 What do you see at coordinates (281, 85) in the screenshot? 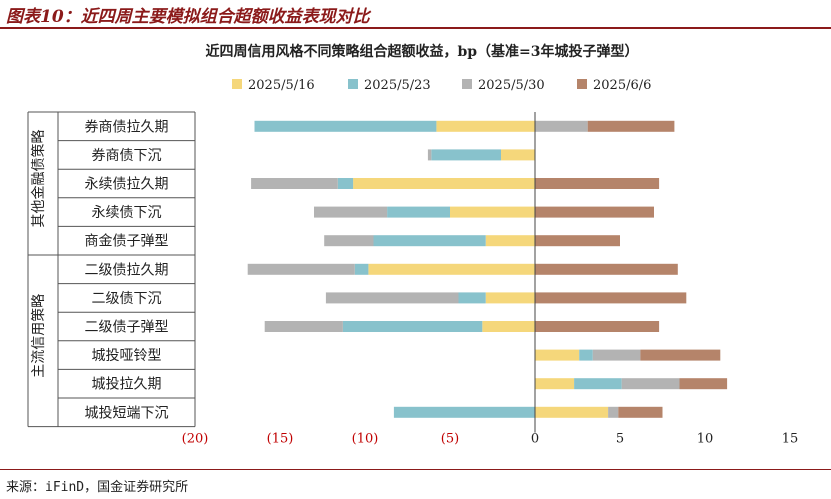
I see `legend-label-0: 2025/5/16` at bounding box center [281, 85].